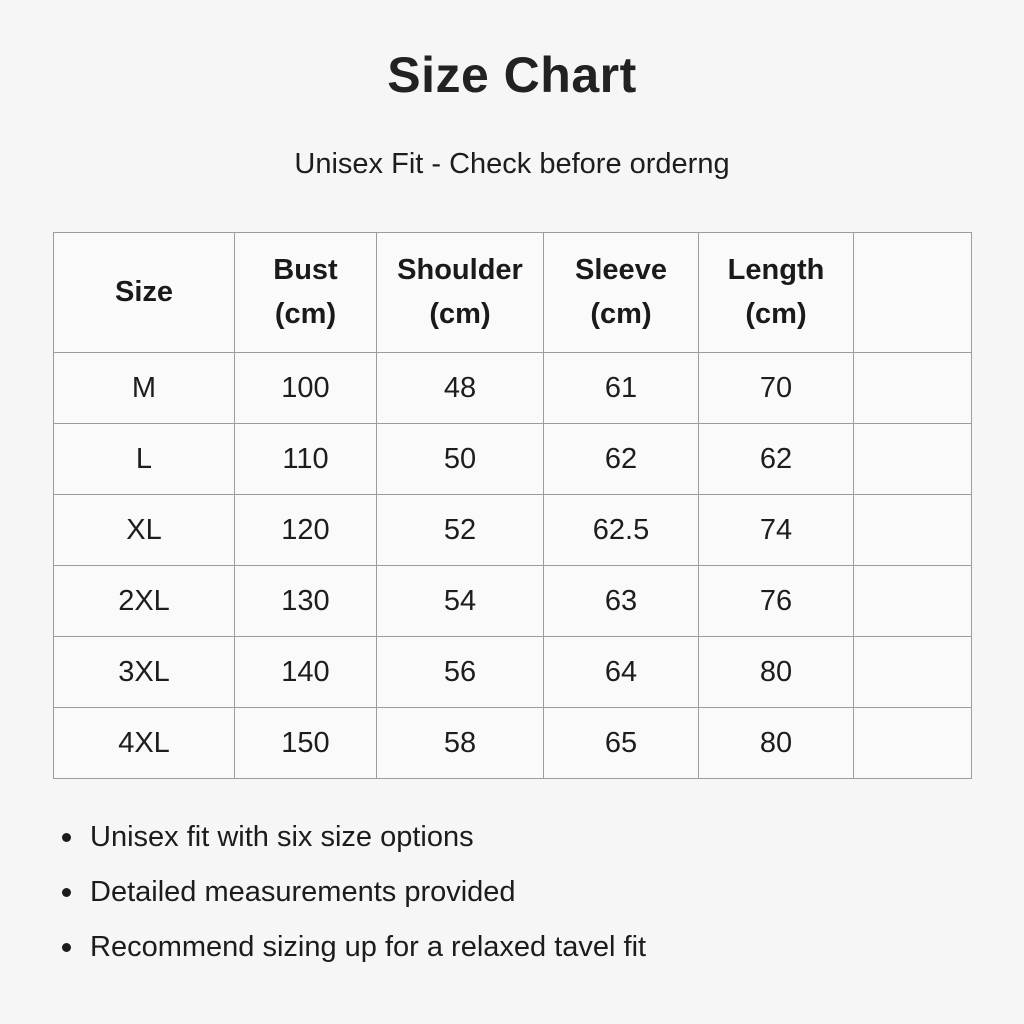  Describe the element at coordinates (776, 601) in the screenshot. I see `cell-length: 76` at that location.